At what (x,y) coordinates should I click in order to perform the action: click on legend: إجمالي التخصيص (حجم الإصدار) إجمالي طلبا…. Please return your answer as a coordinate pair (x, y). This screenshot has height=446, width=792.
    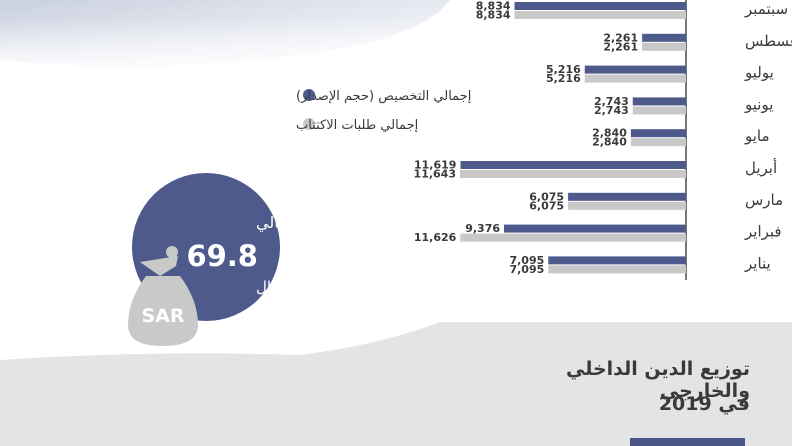
    Looking at the image, I should click on (383, 111).